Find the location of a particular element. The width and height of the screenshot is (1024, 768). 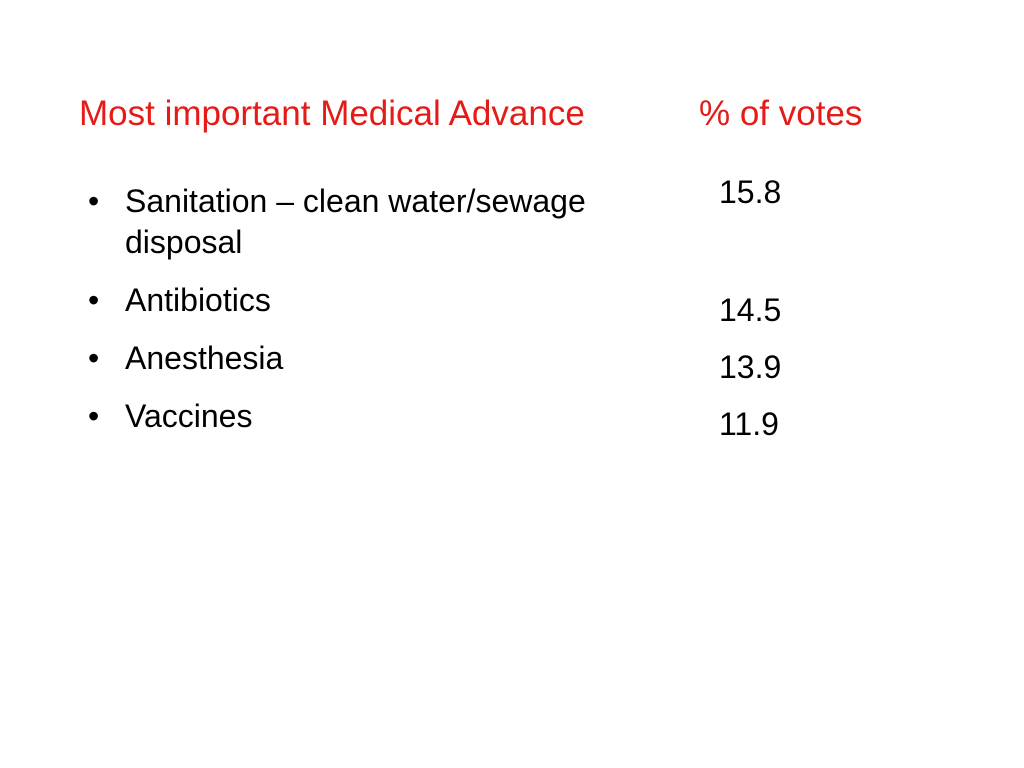

advance-label: Sanitation – clean water/sewage disposal is located at coordinates (355, 221).